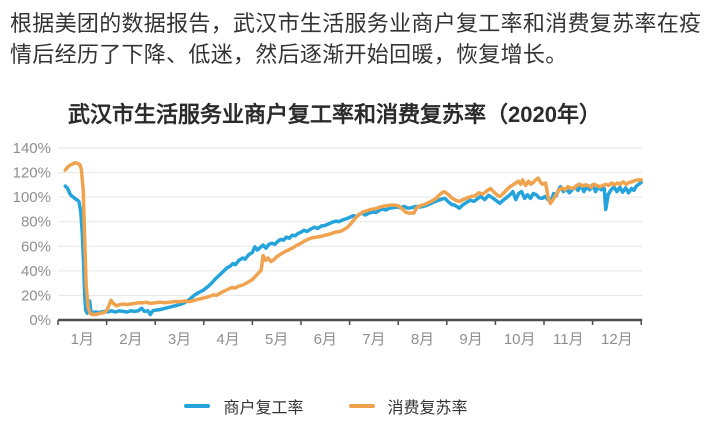  Describe the element at coordinates (130, 339) in the screenshot. I see `svg-text: 2月` at that location.